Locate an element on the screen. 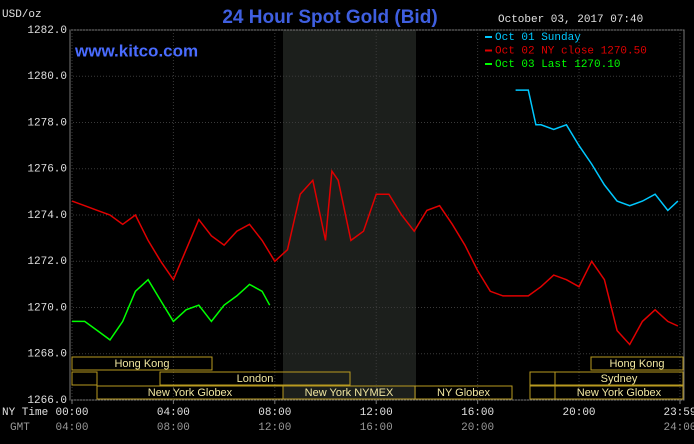  y-axis-label: USD/oz is located at coordinates (22, 15).